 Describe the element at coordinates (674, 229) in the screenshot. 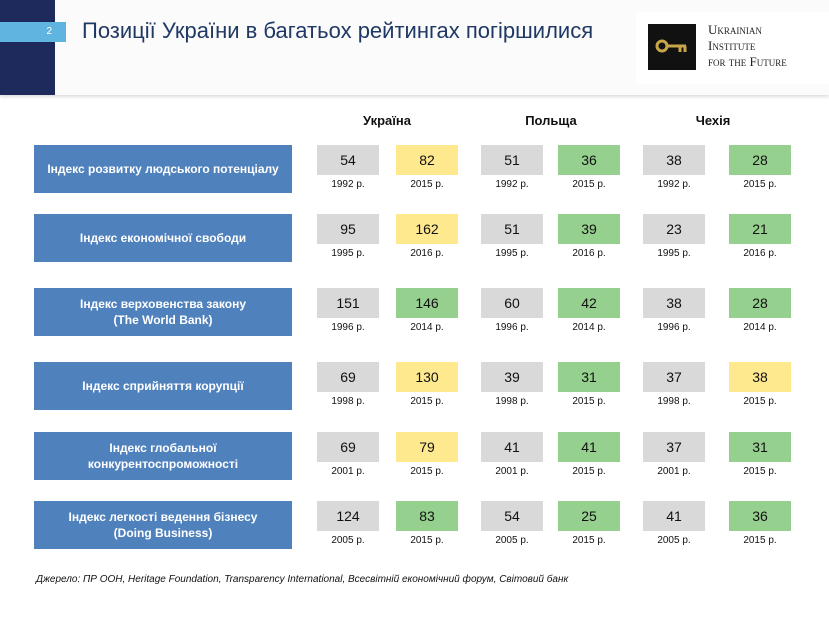

I see `rank-value: 23` at that location.